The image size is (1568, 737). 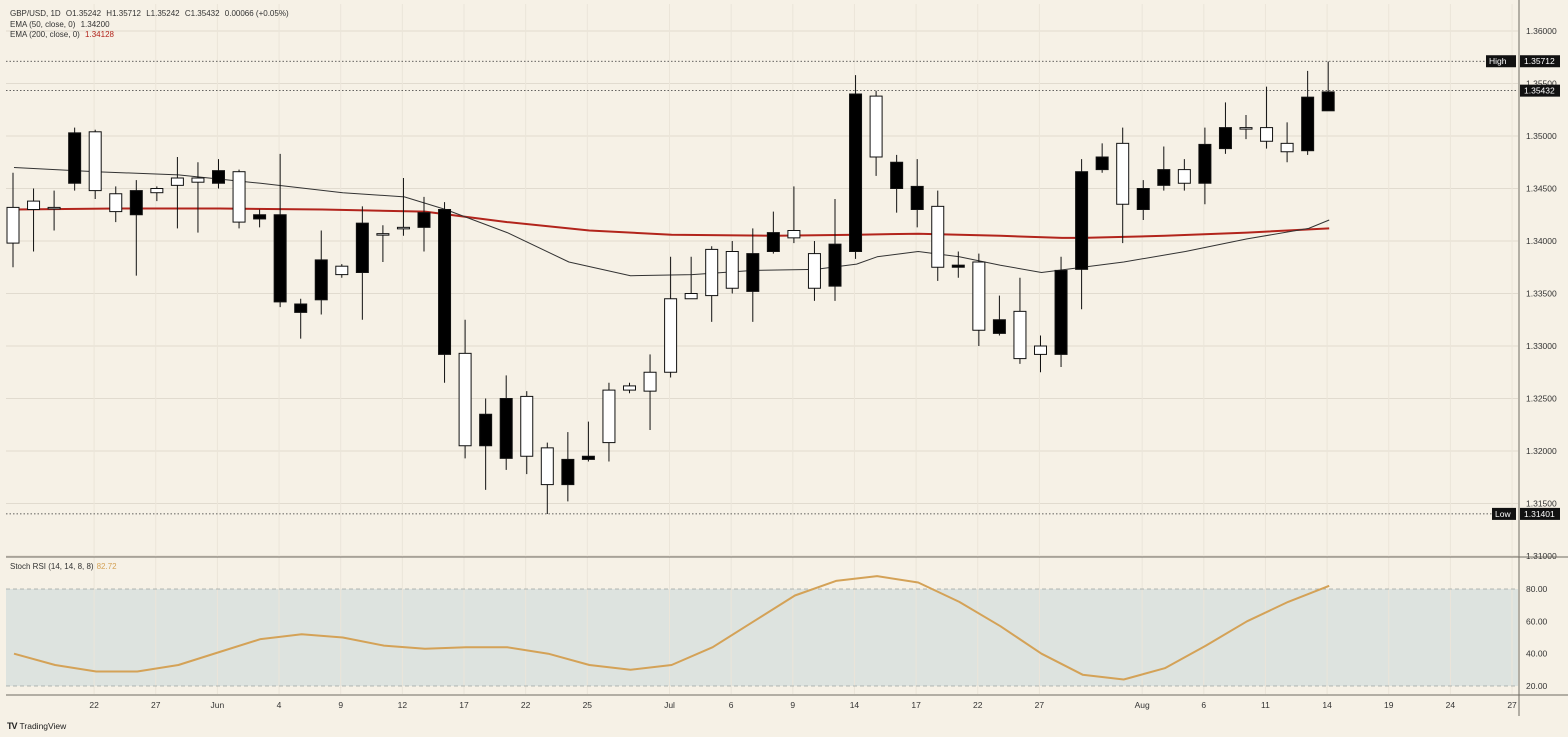 I want to click on marker-value: 1.35712, so click(x=1539, y=61).